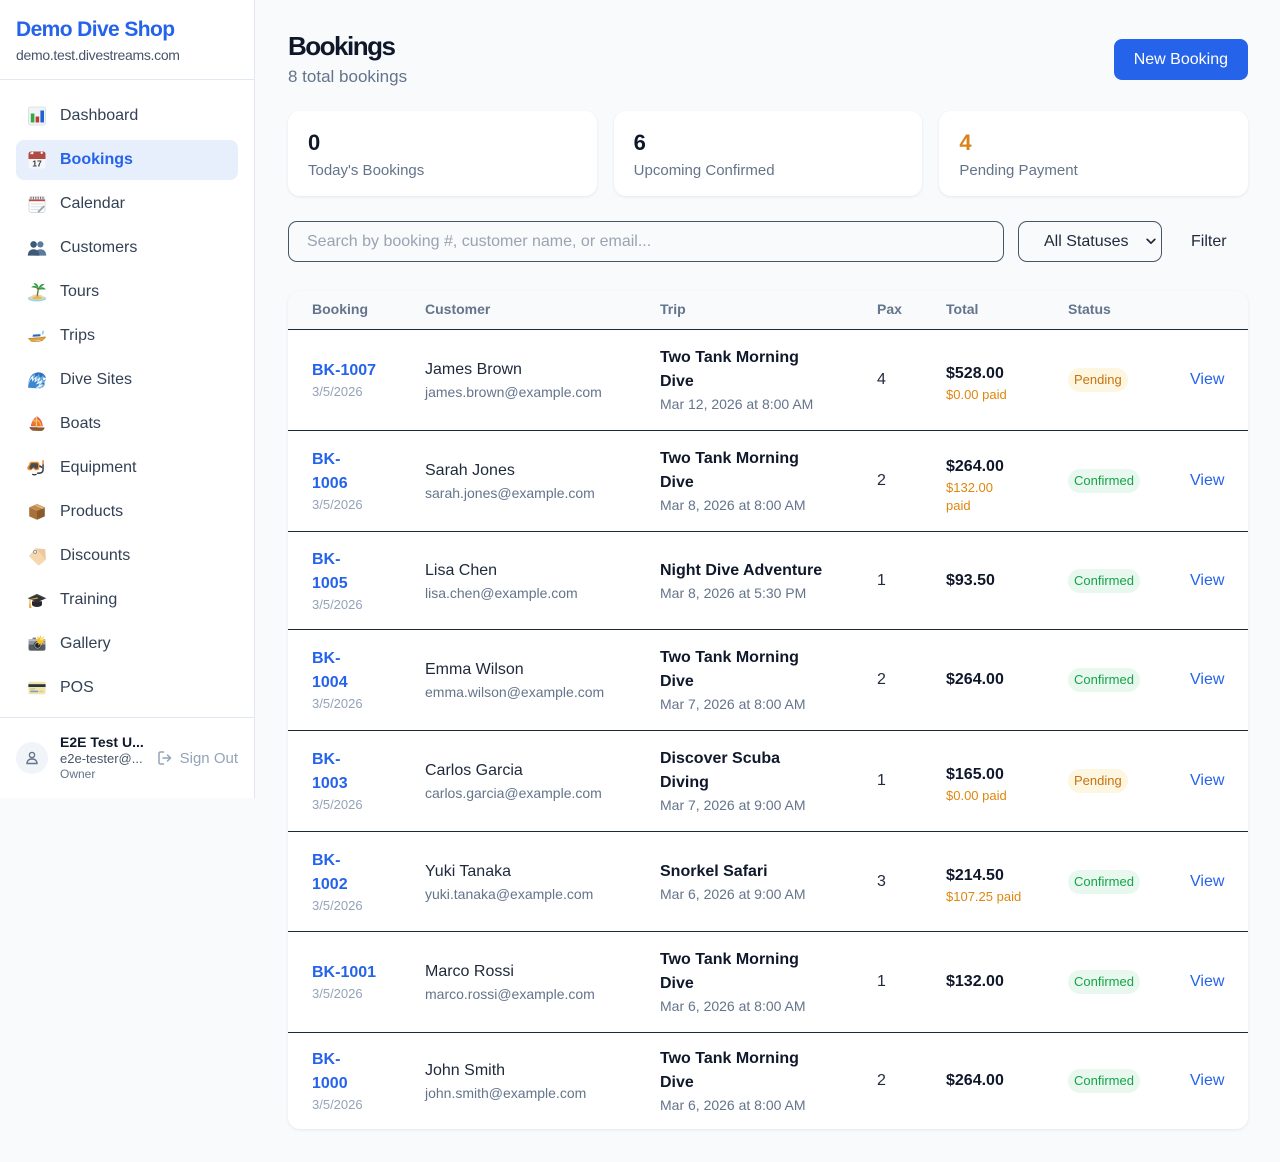  What do you see at coordinates (37, 163) in the screenshot?
I see `svg-text: 17` at bounding box center [37, 163].